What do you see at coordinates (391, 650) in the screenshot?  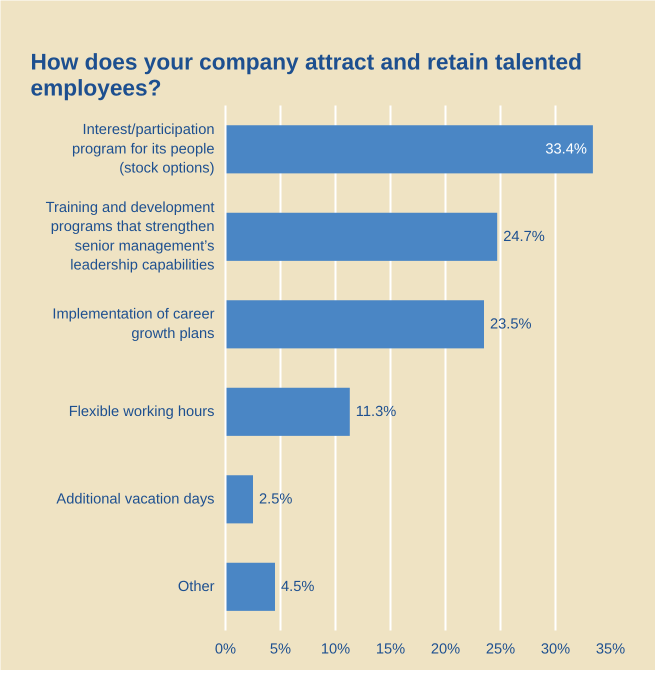 I see `x-tick-label: 15%` at bounding box center [391, 650].